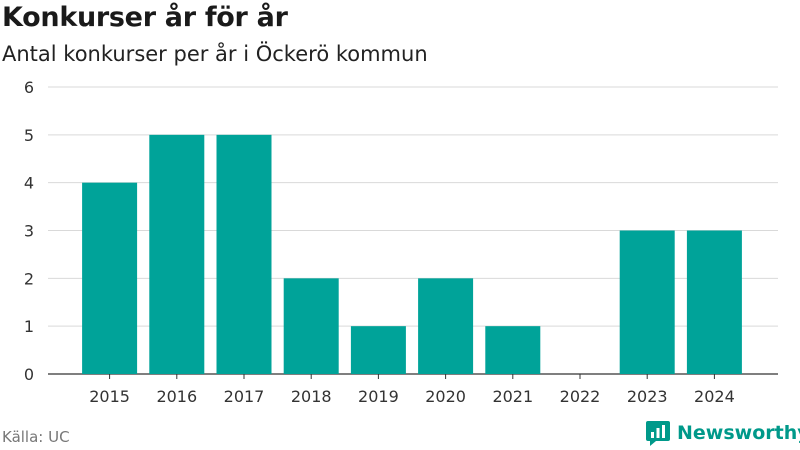 This screenshot has height=450, width=800. Describe the element at coordinates (215, 54) in the screenshot. I see `chart-subtitle: Antal konkurser per år i Öckerö kommun` at that location.